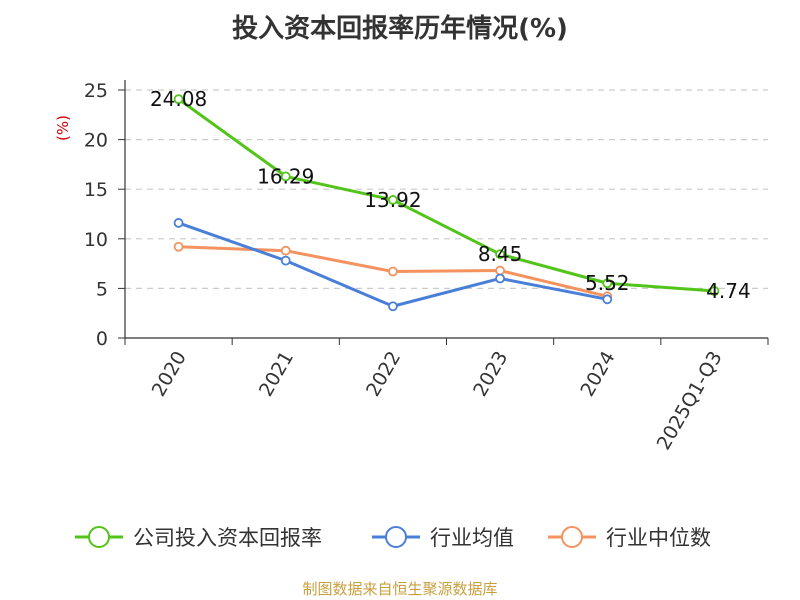 The height and width of the screenshot is (600, 800). Describe the element at coordinates (169, 374) in the screenshot. I see `x-tick-label: 2020` at that location.